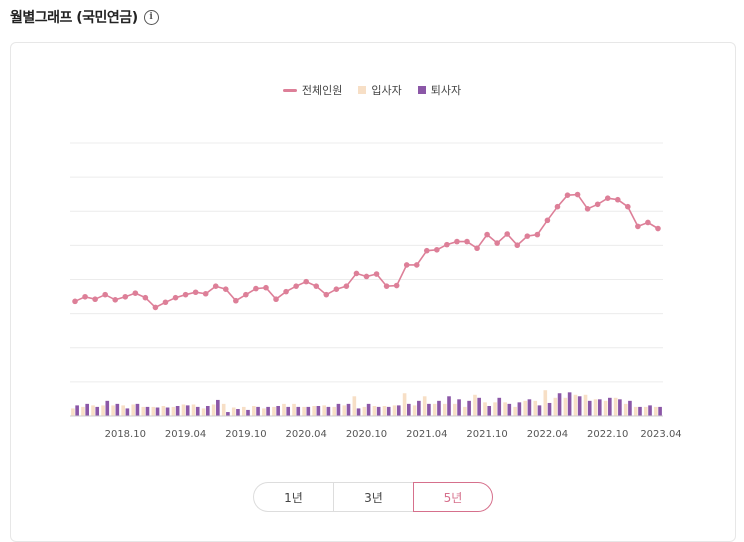 The height and width of the screenshot is (542, 744). I want to click on legend-label-total: 전체인원, so click(322, 90).